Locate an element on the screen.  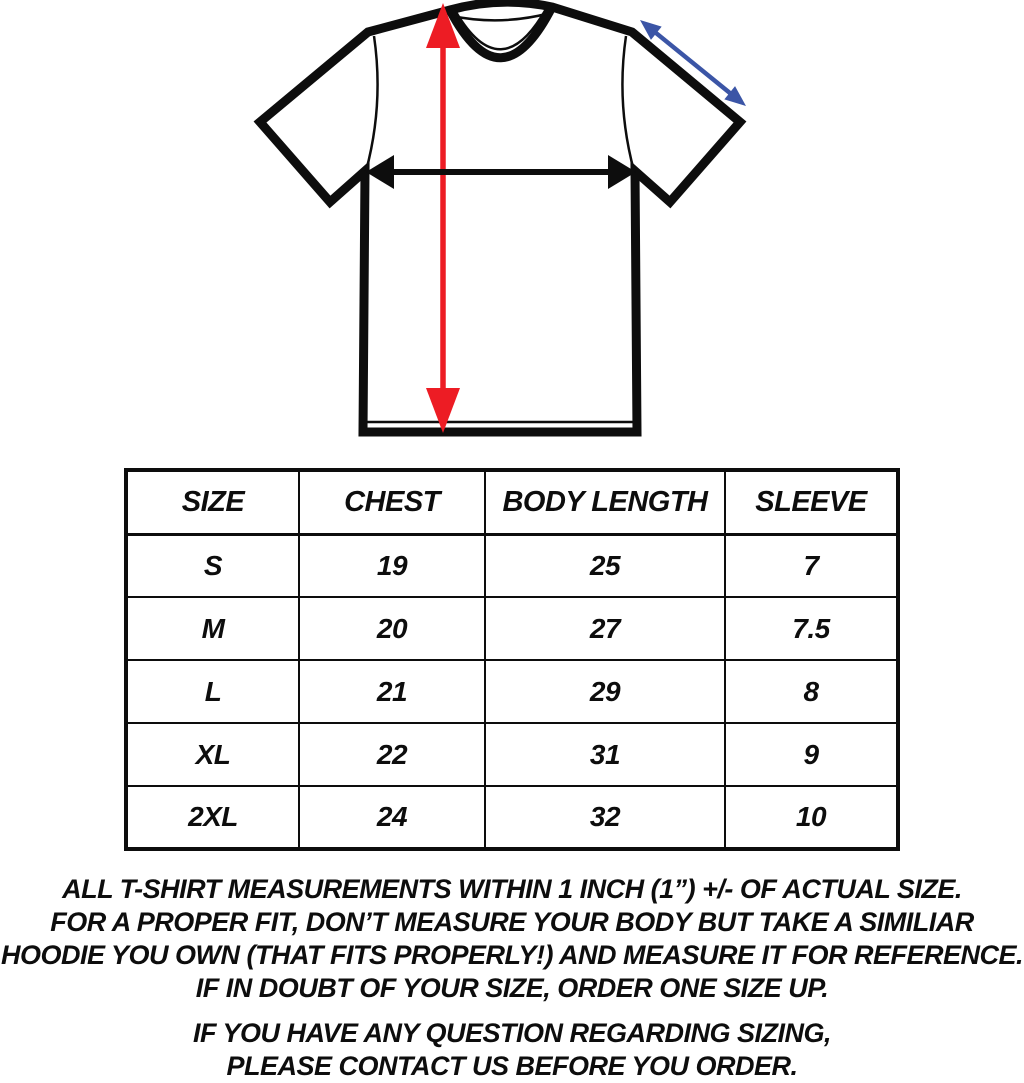
size-cell: 2XL is located at coordinates (212, 817).